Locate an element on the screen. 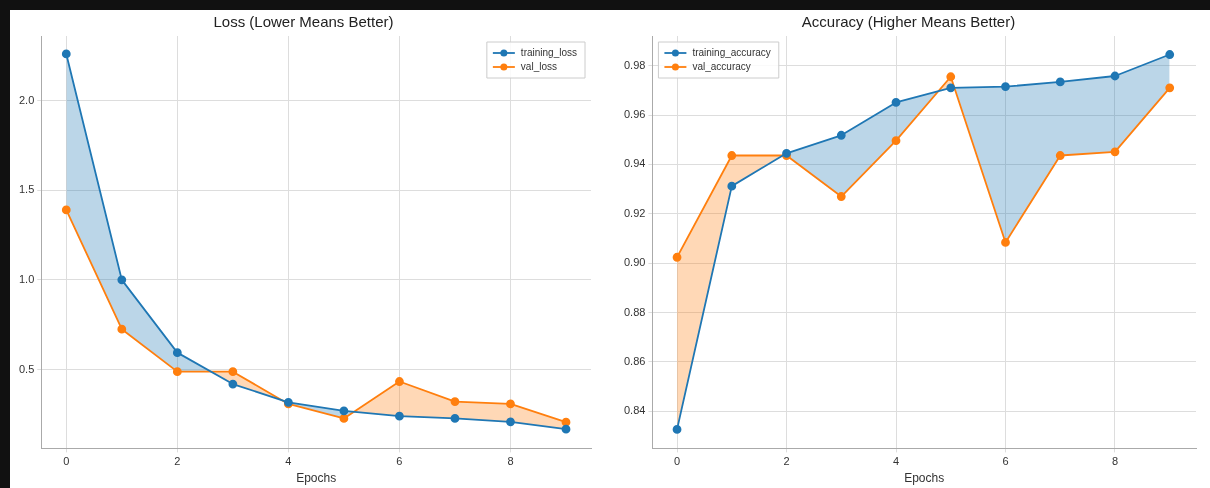 The image size is (1210, 488). legend-label: val_loss is located at coordinates (538, 66).